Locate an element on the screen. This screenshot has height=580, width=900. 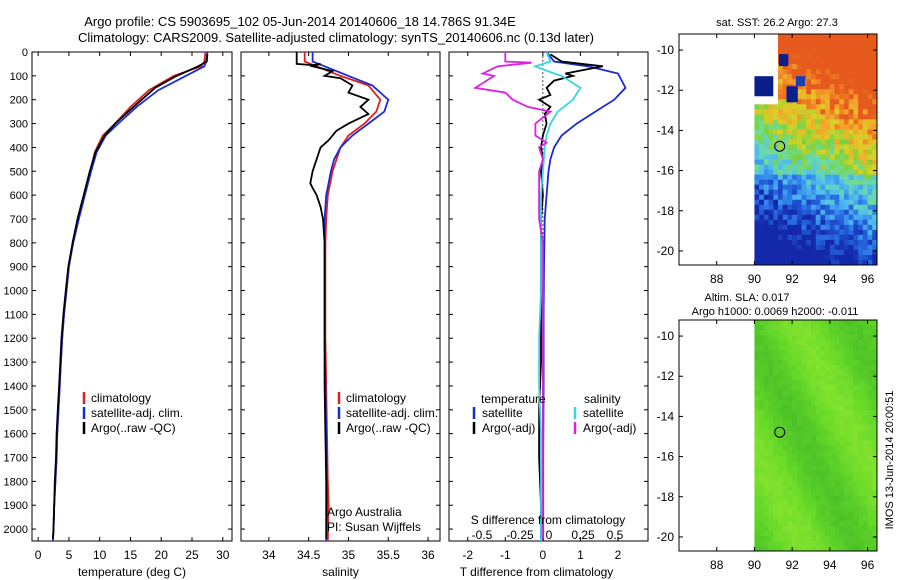
sst_map-xtick-label: 94 is located at coordinates (830, 279).